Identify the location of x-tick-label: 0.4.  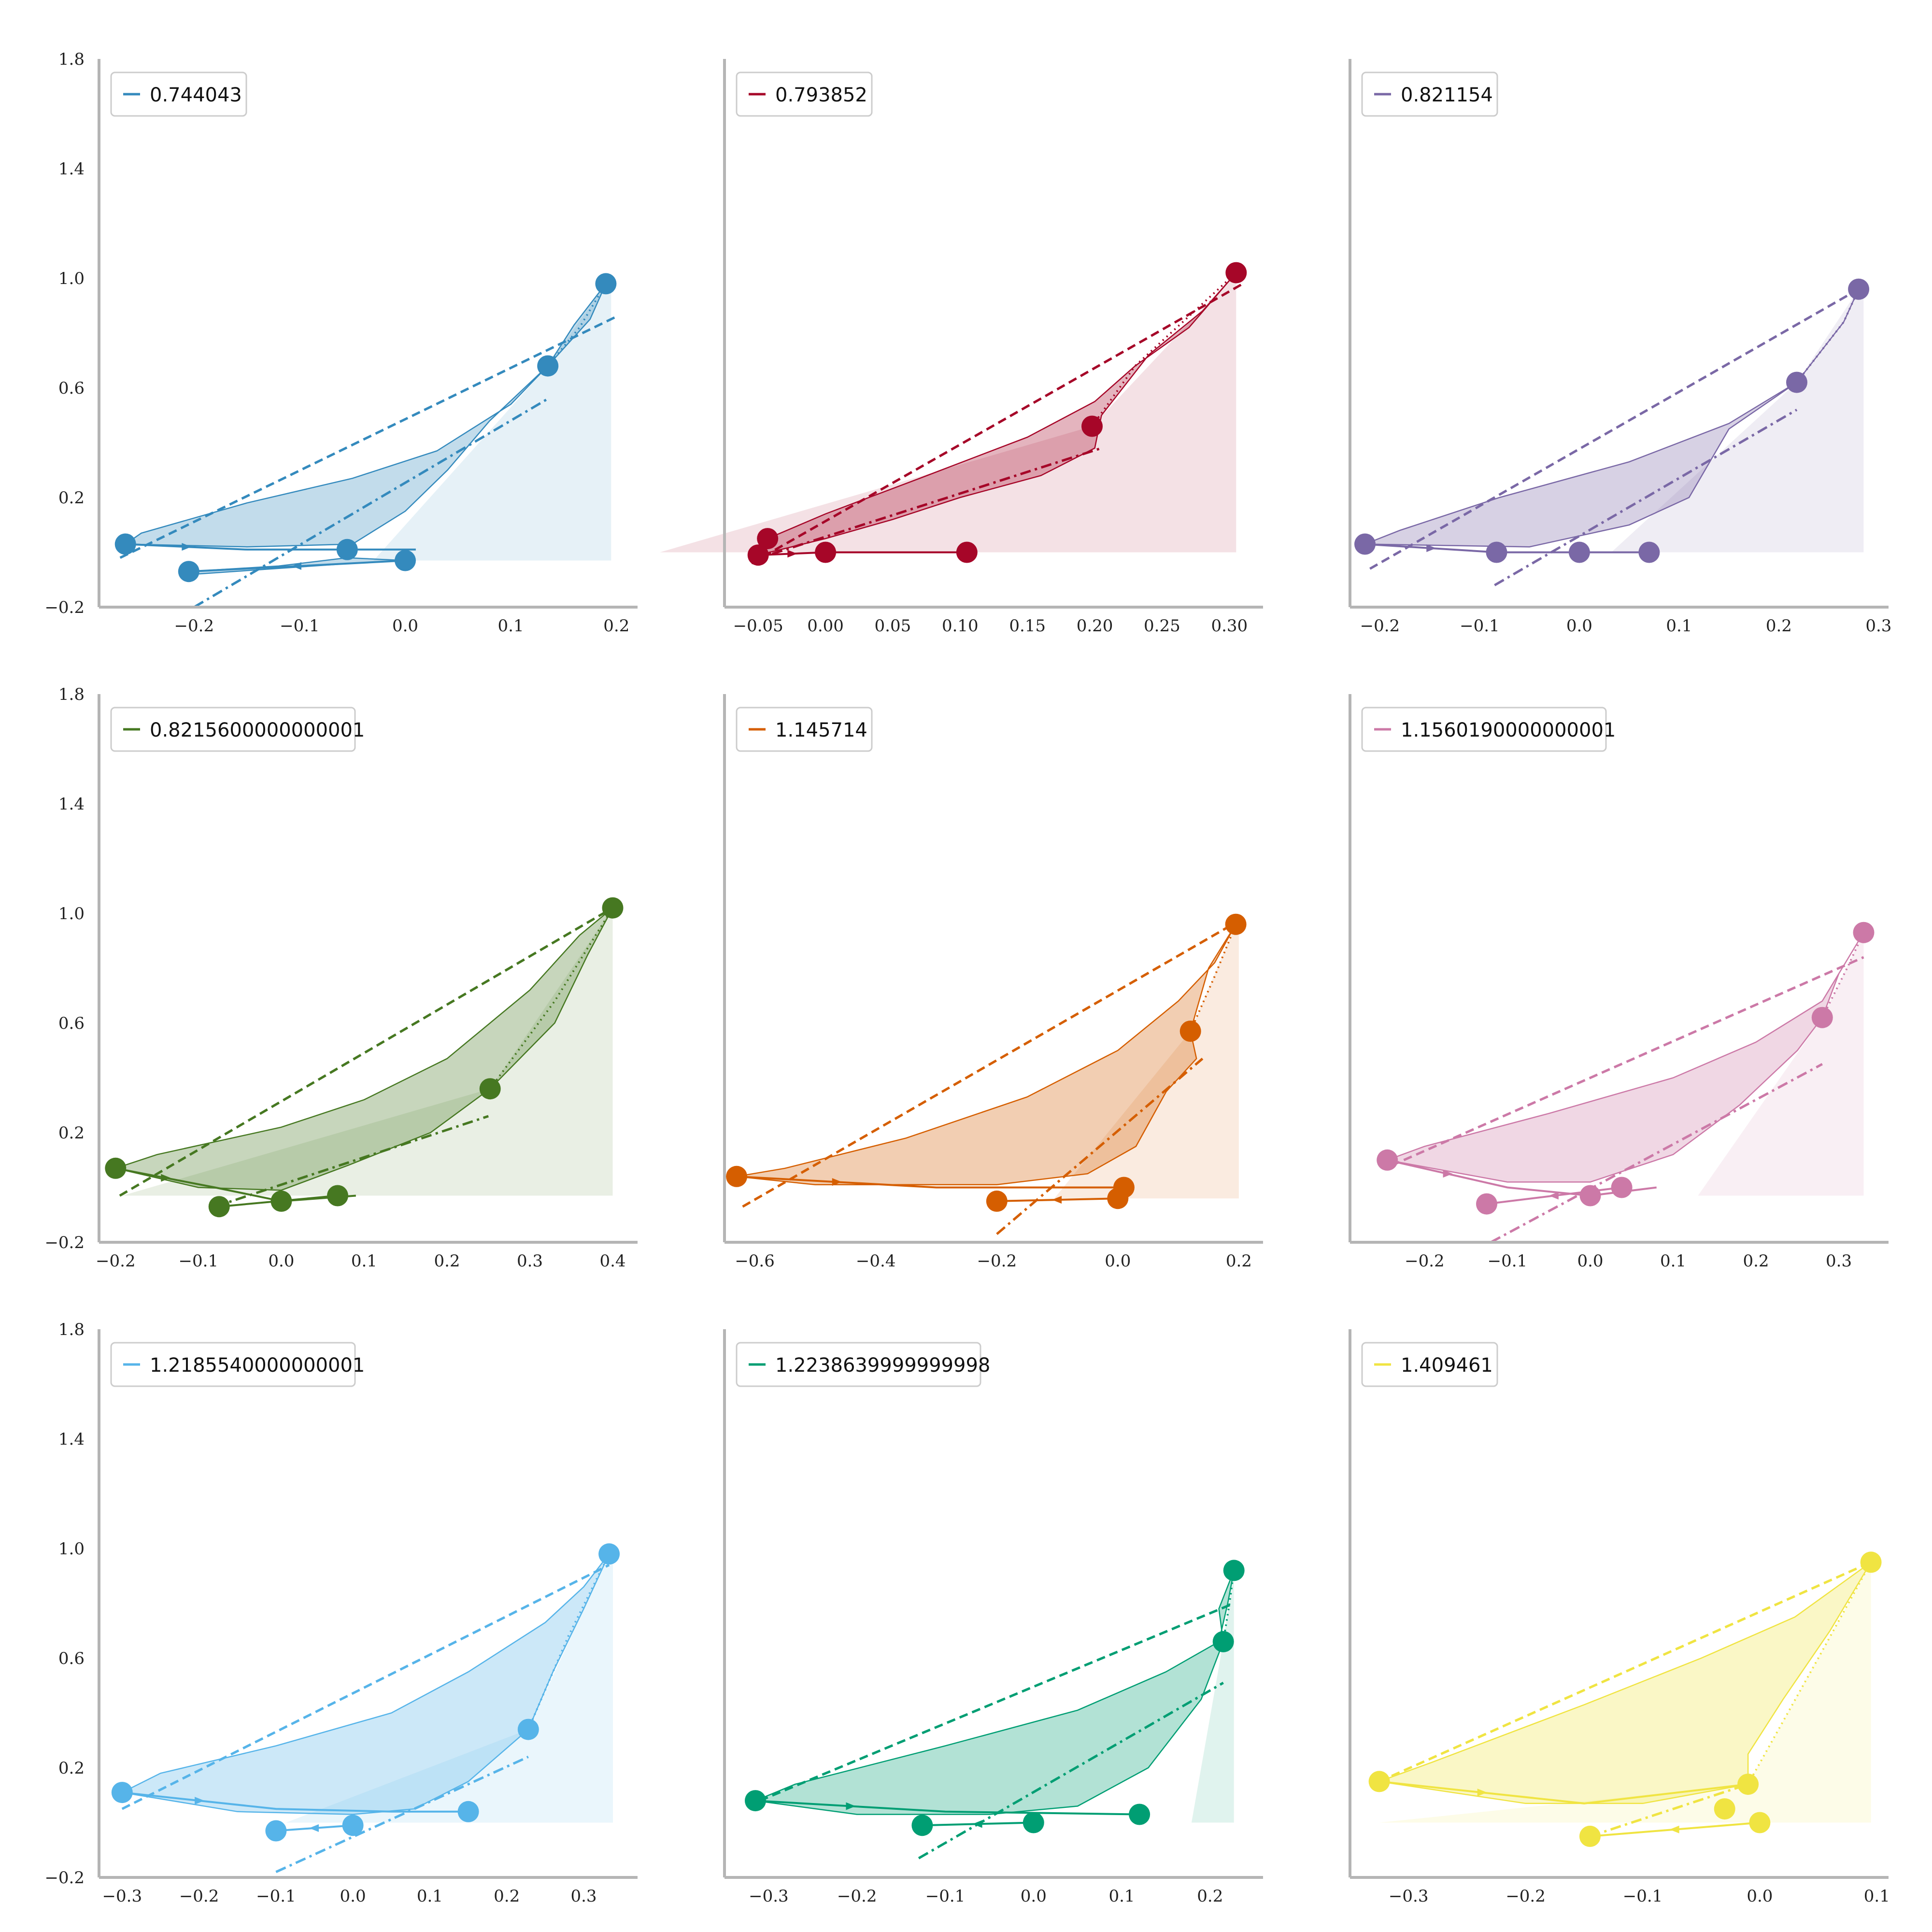
(612, 1261).